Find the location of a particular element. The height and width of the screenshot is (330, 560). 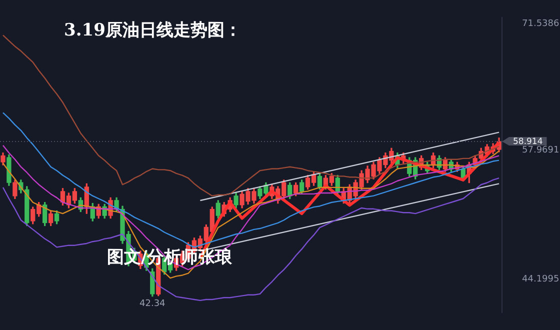

y-tick-label: 44.1995 is located at coordinates (541, 279).